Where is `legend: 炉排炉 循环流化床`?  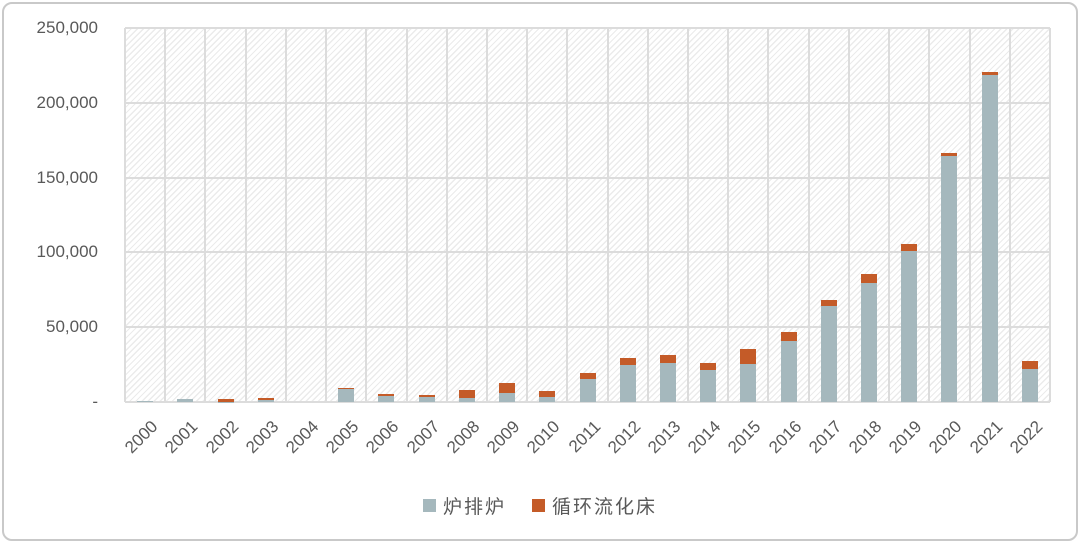 legend: 炉排炉 循环流化床 is located at coordinates (540, 505).